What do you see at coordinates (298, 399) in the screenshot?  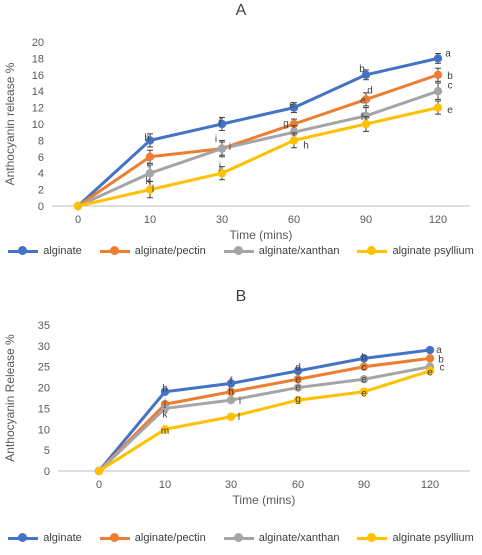 I see `significance-label: g` at bounding box center [298, 399].